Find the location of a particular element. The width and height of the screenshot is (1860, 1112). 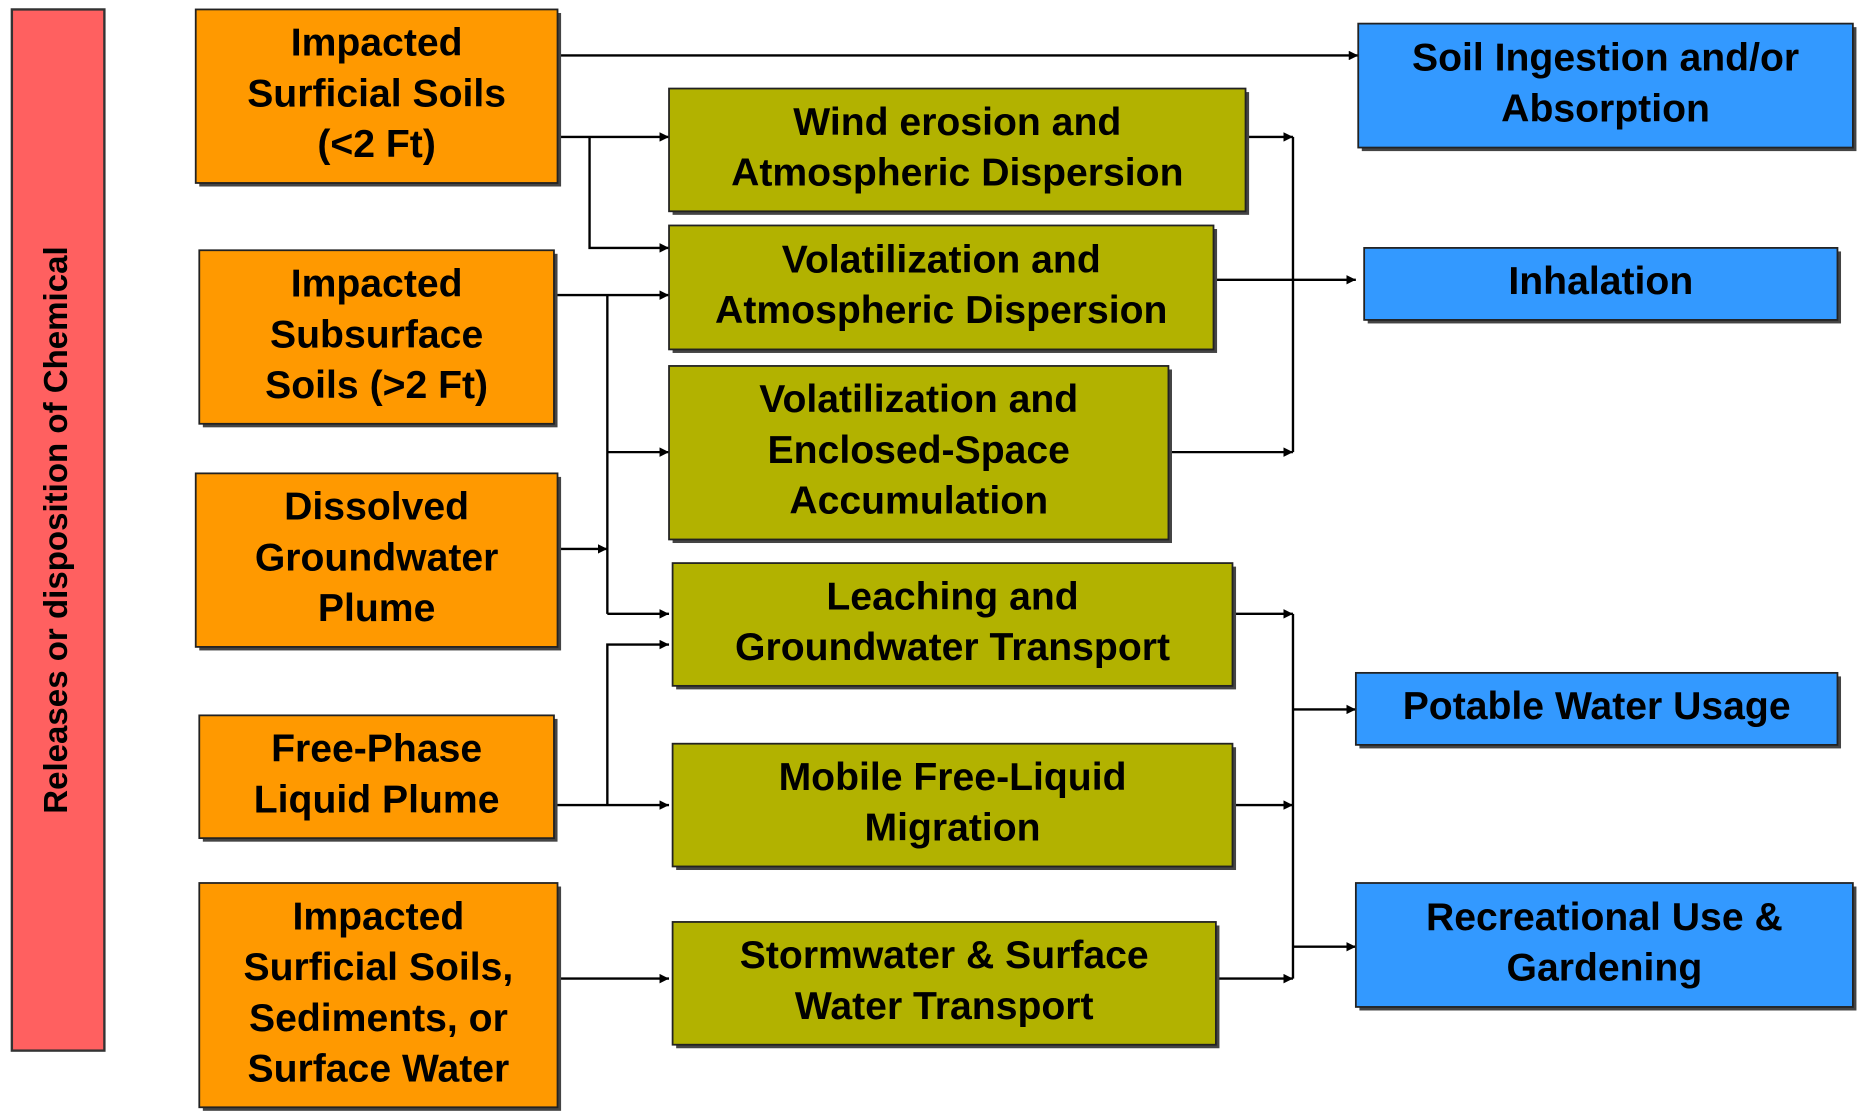

node-label: Groundwater is located at coordinates (377, 558).